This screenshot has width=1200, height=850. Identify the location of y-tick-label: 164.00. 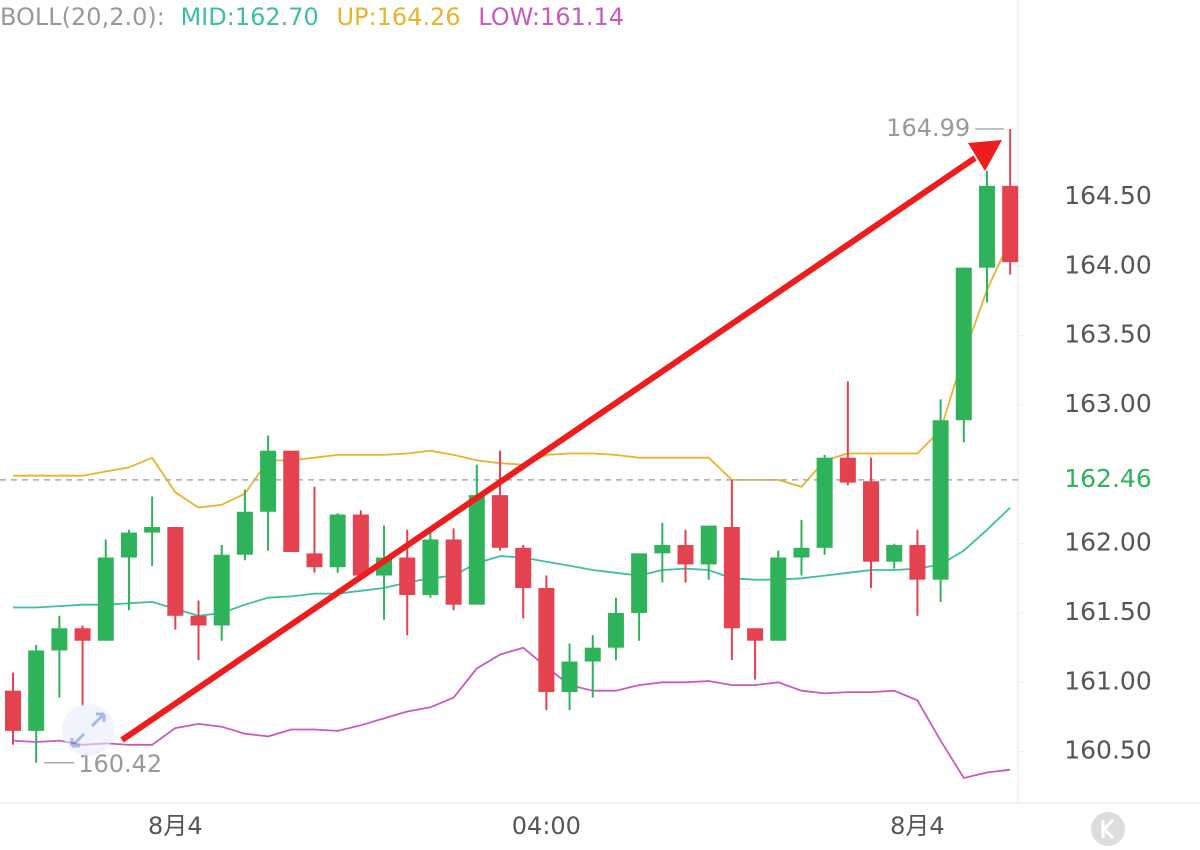
(1107, 264).